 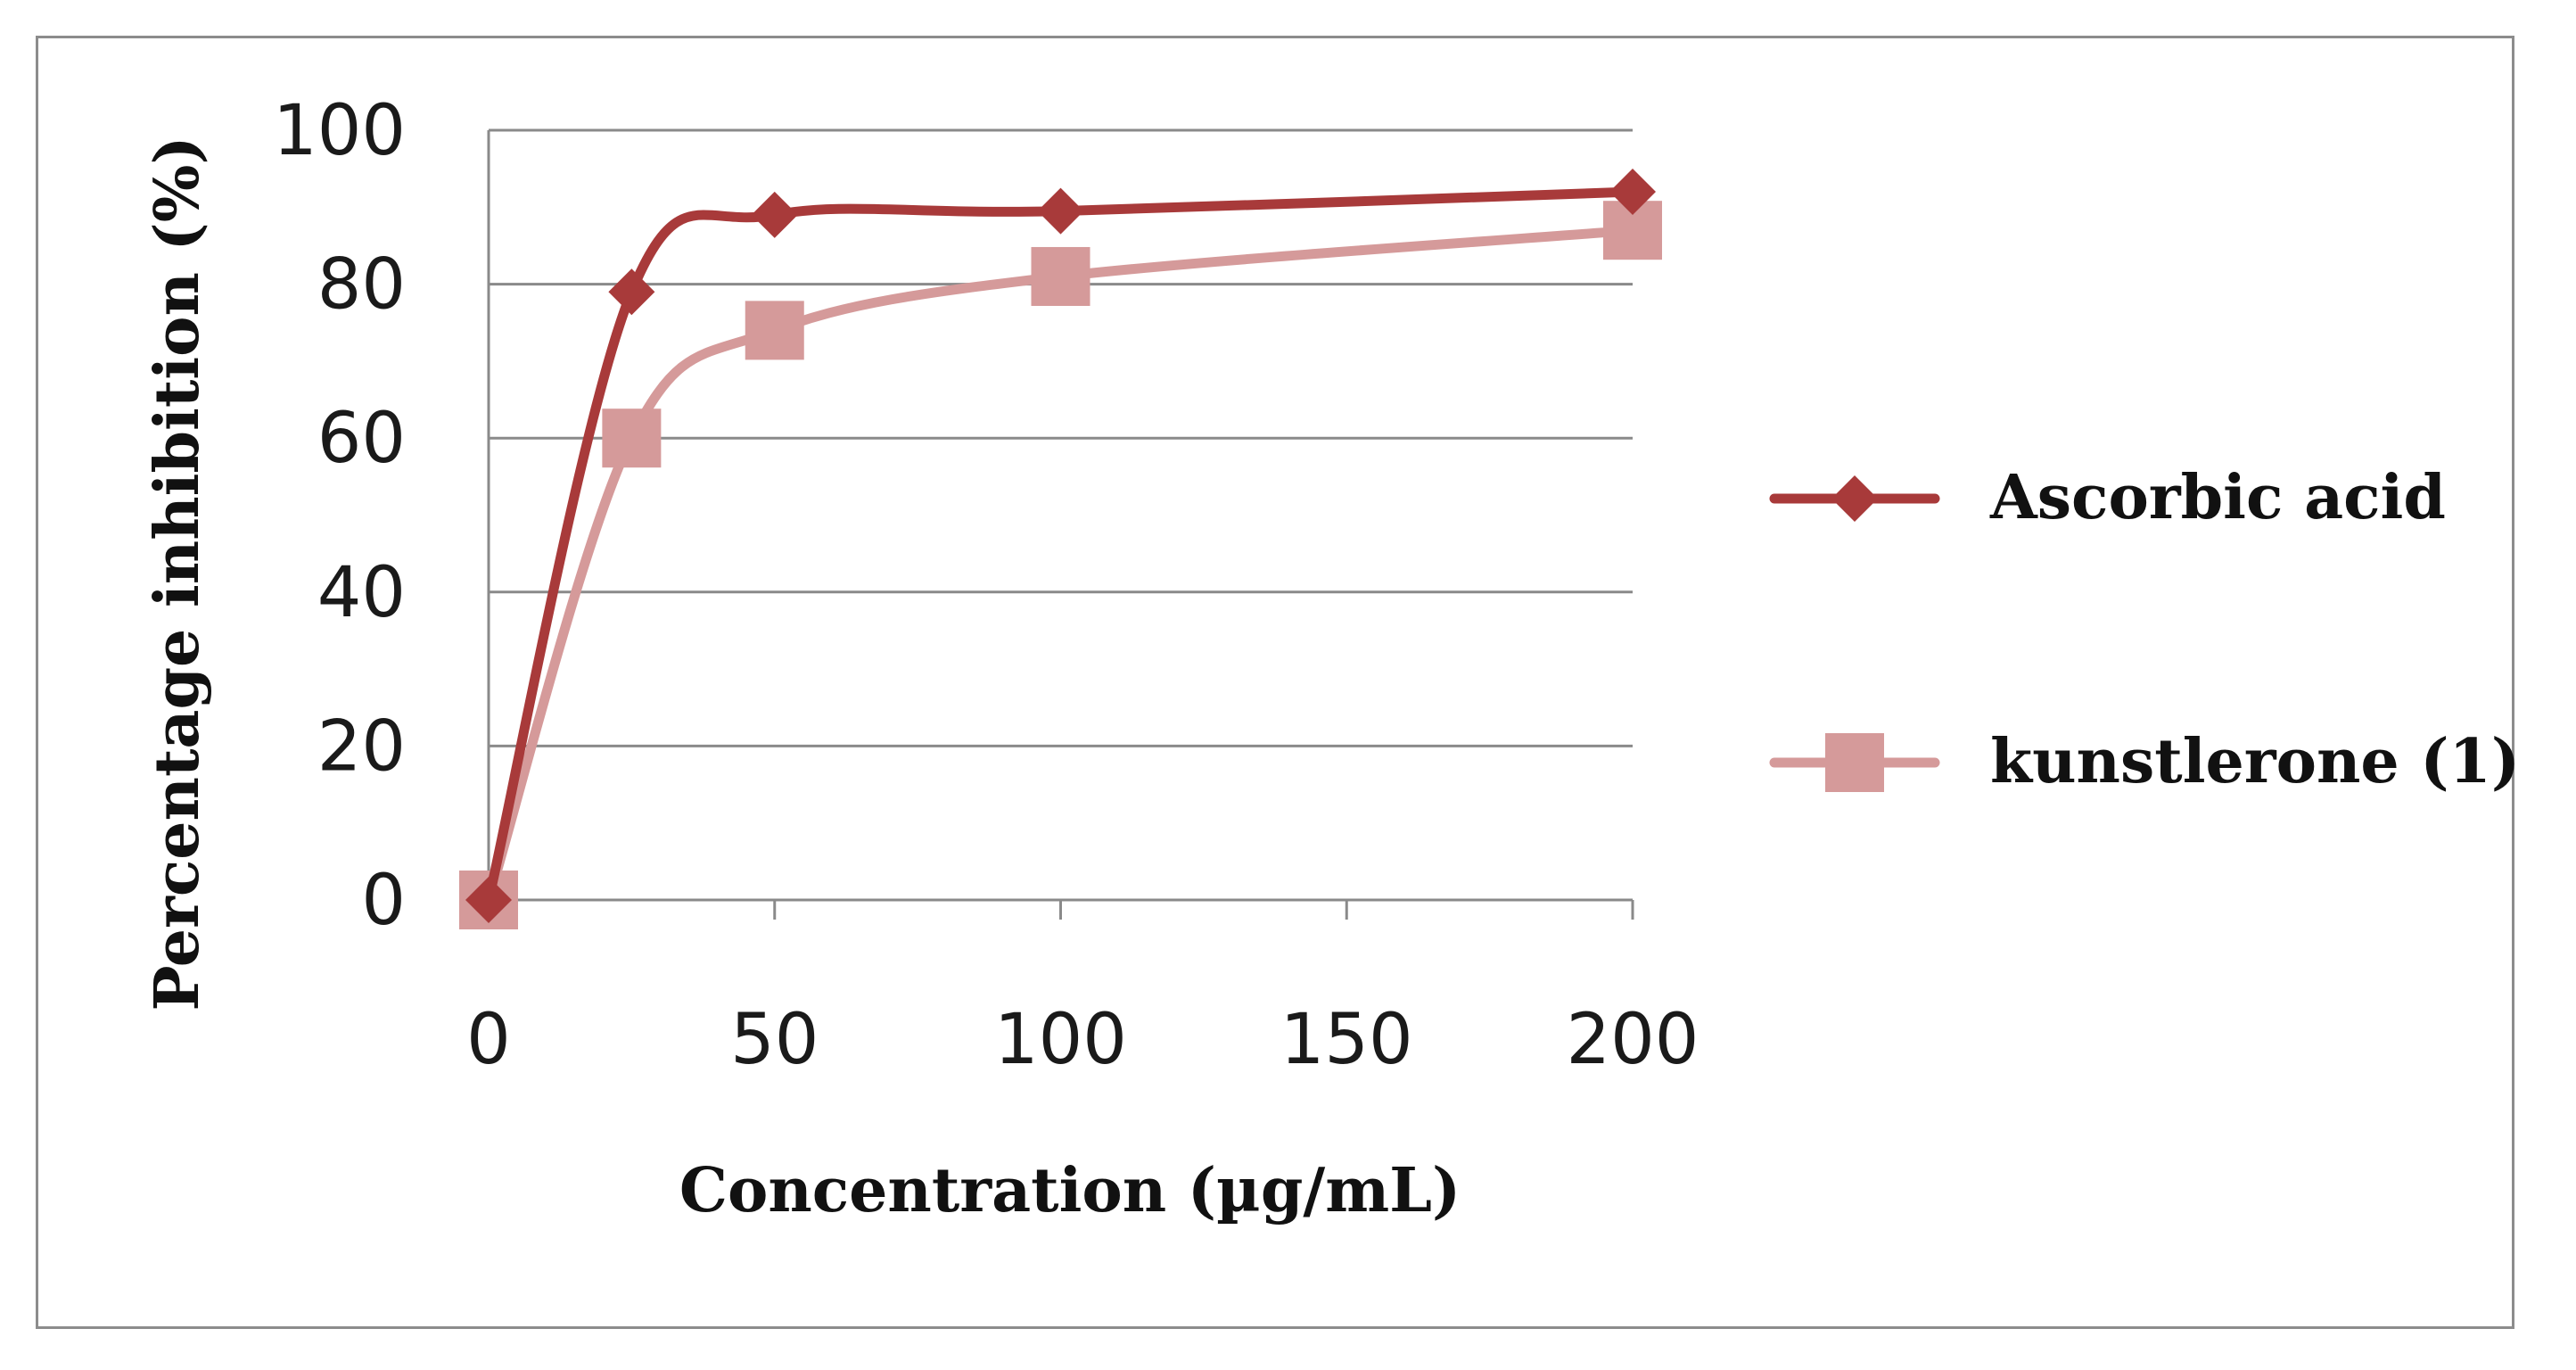 What do you see at coordinates (774, 1040) in the screenshot?
I see `x-tick-label: 50` at bounding box center [774, 1040].